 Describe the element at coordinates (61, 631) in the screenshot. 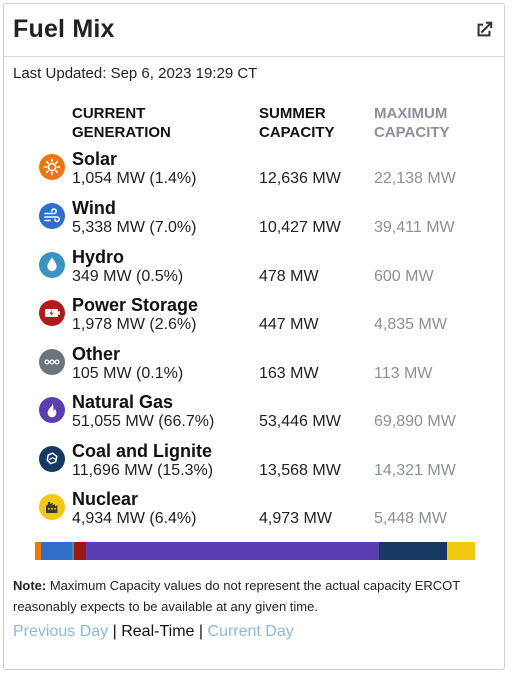

I see `previous-day-link: Previous Day` at that location.